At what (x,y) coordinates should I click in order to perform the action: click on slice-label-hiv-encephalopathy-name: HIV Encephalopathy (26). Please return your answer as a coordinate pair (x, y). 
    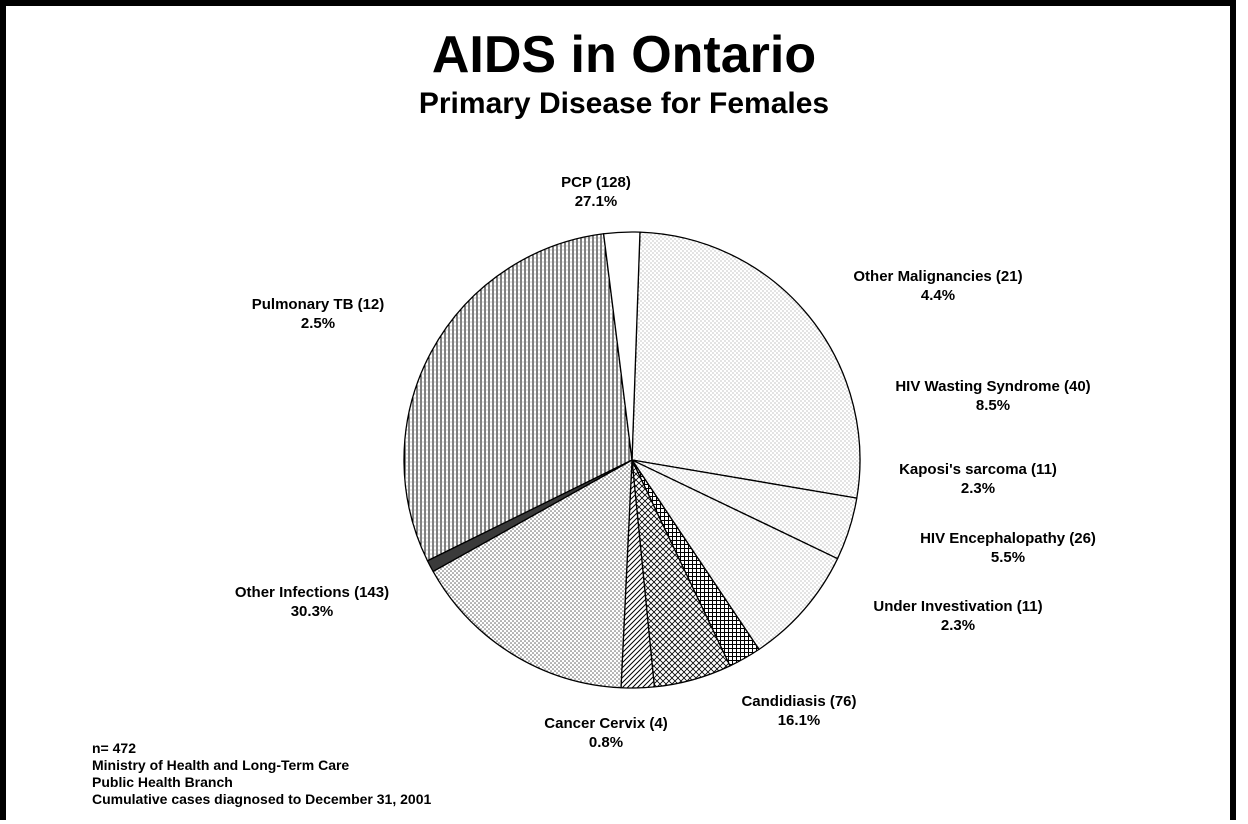
    Looking at the image, I should click on (1008, 538).